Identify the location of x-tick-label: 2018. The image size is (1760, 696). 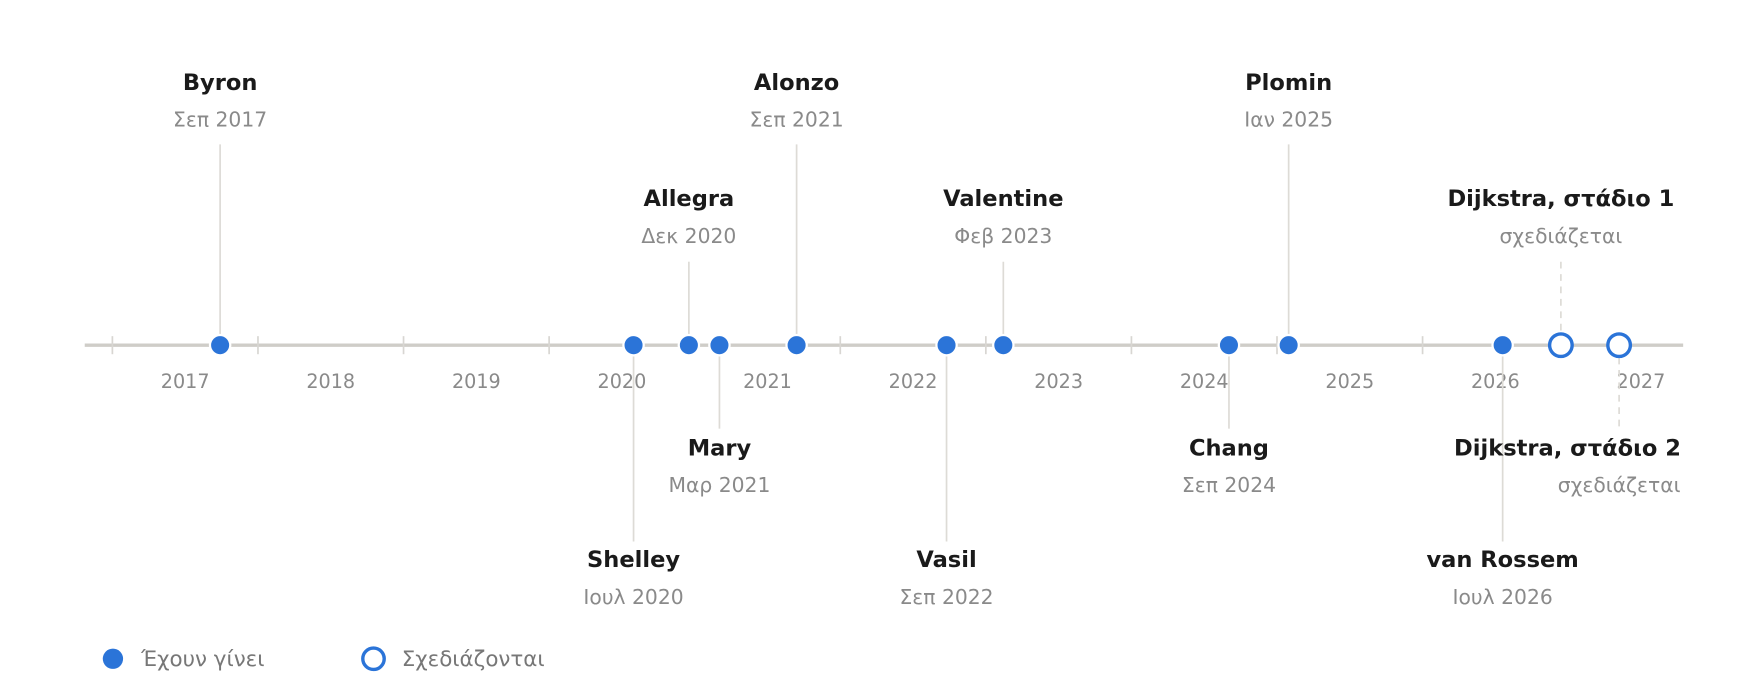
(330, 381).